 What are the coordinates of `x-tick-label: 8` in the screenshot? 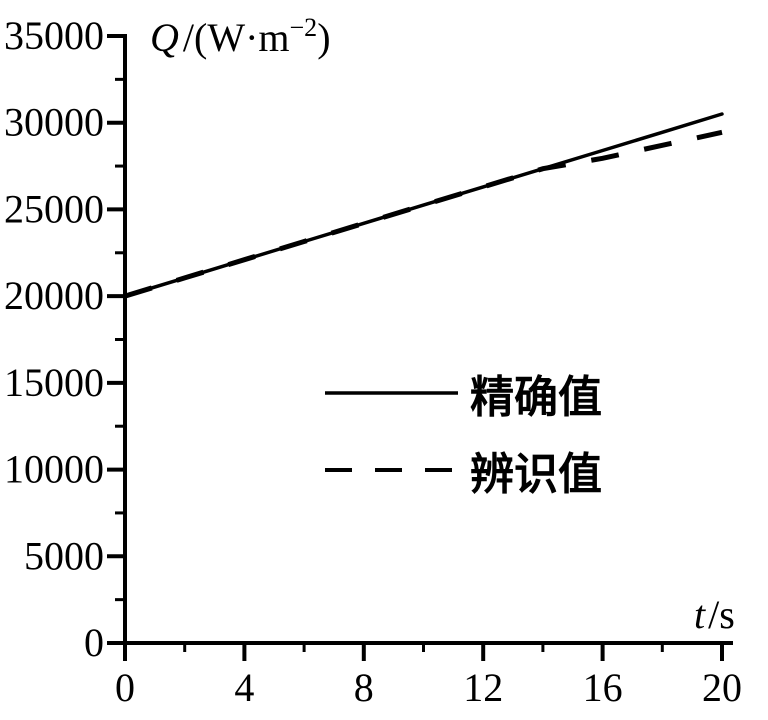 It's located at (364, 687).